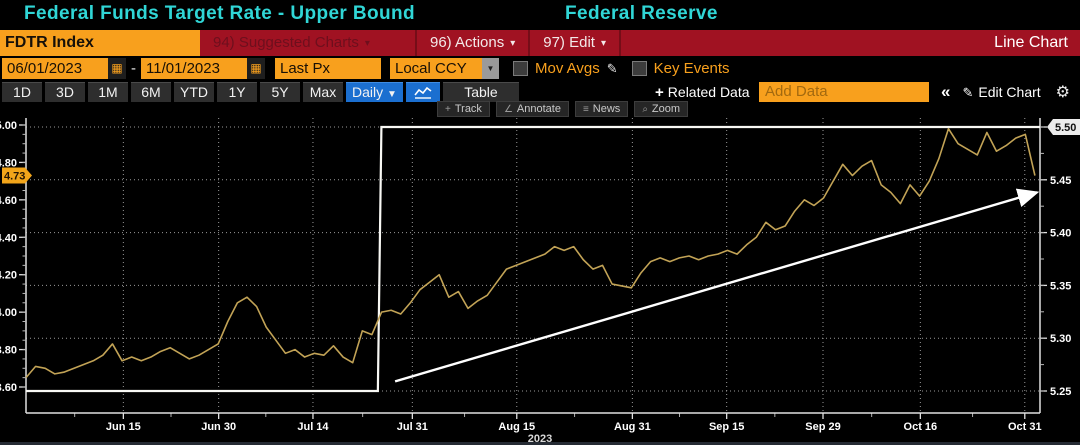 The image size is (1080, 445). What do you see at coordinates (726, 427) in the screenshot?
I see `x-tick-label: Sep 15` at bounding box center [726, 427].